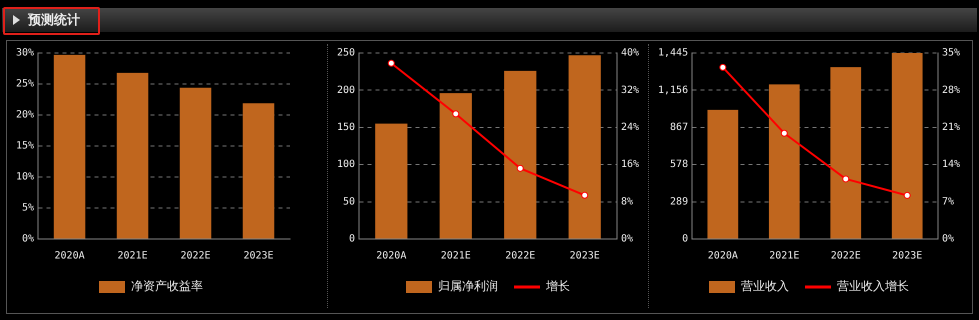 The image size is (979, 320). What do you see at coordinates (948, 202) in the screenshot?
I see `y2-tick-label: 7%` at bounding box center [948, 202].